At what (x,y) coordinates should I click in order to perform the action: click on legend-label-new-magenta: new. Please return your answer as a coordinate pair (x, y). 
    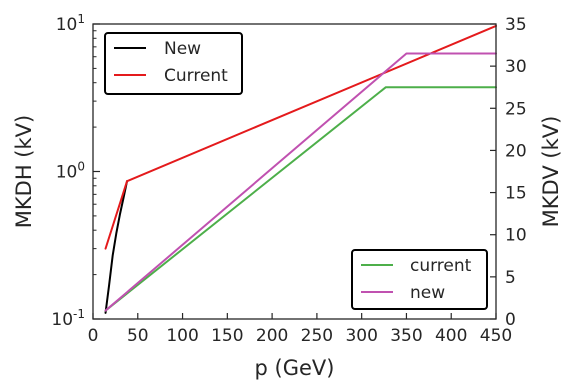
    Looking at the image, I should click on (427, 293).